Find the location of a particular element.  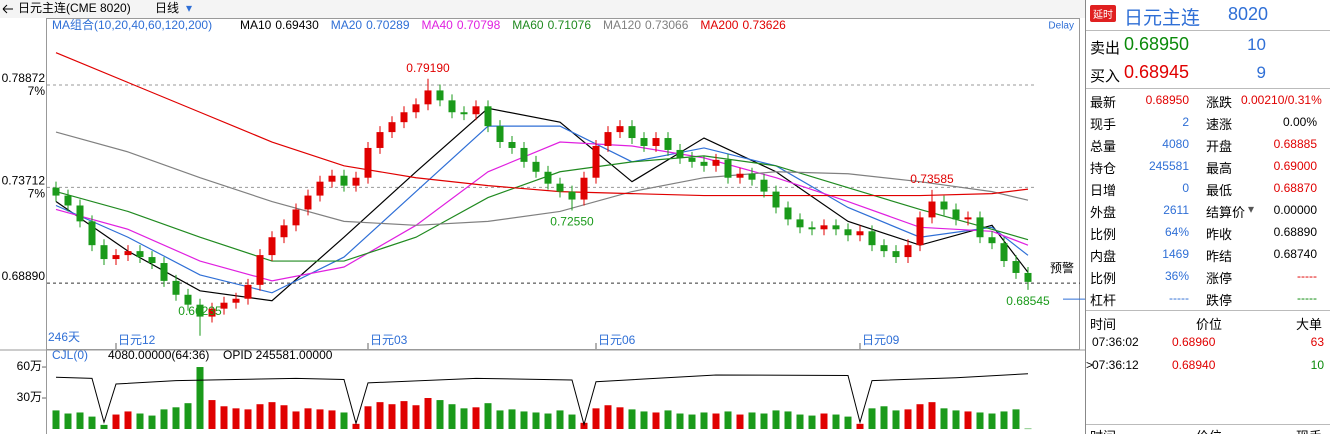

instrument-code: 8020 is located at coordinates (1248, 14).